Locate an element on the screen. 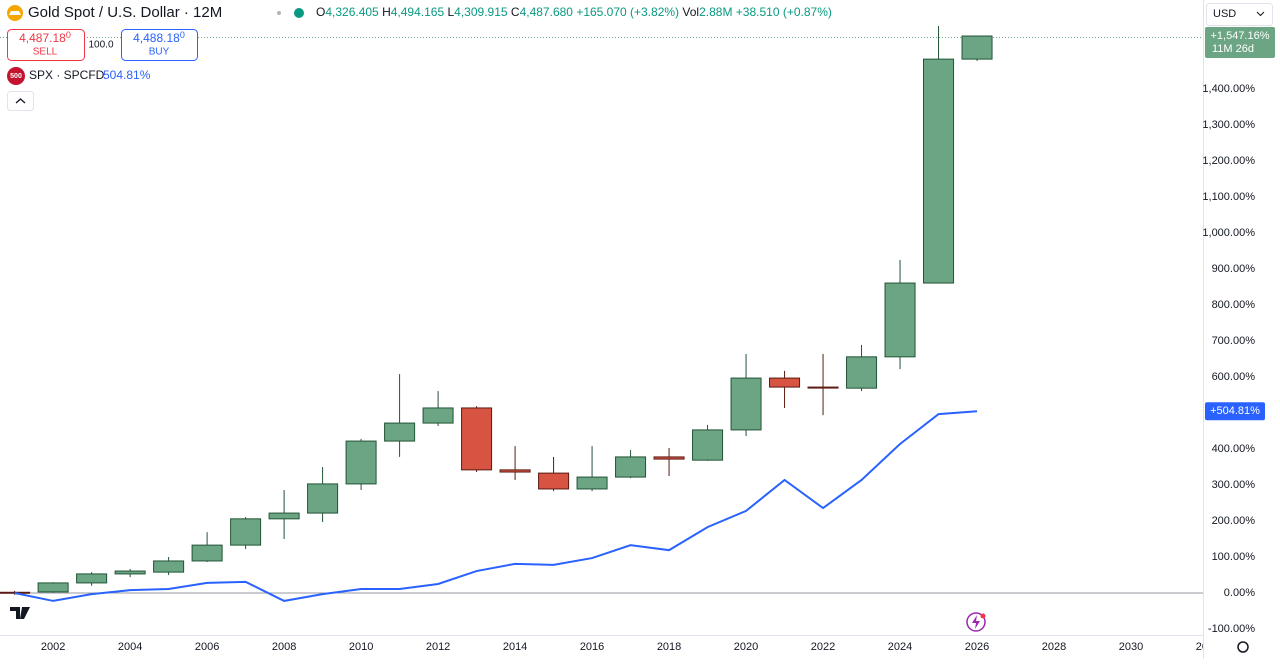 The height and width of the screenshot is (664, 1280). y-tick-label: 100.00% is located at coordinates (1234, 557).